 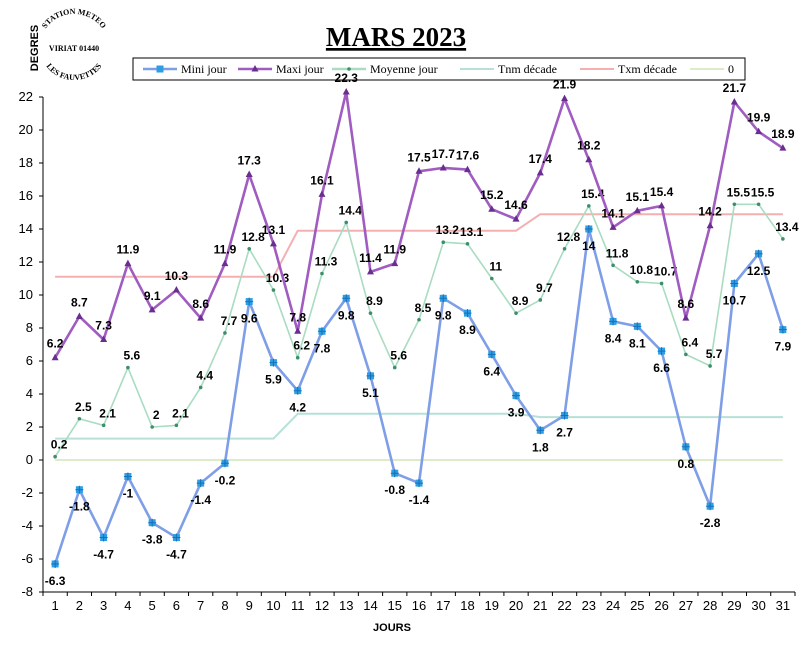 What do you see at coordinates (423, 308) in the screenshot?
I see `data-label: 8.5` at bounding box center [423, 308].